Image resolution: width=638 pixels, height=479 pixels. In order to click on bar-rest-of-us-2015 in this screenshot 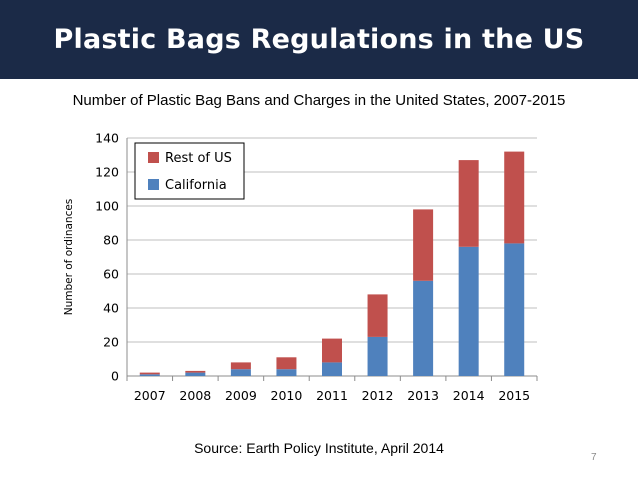, I will do `click(514, 197)`.